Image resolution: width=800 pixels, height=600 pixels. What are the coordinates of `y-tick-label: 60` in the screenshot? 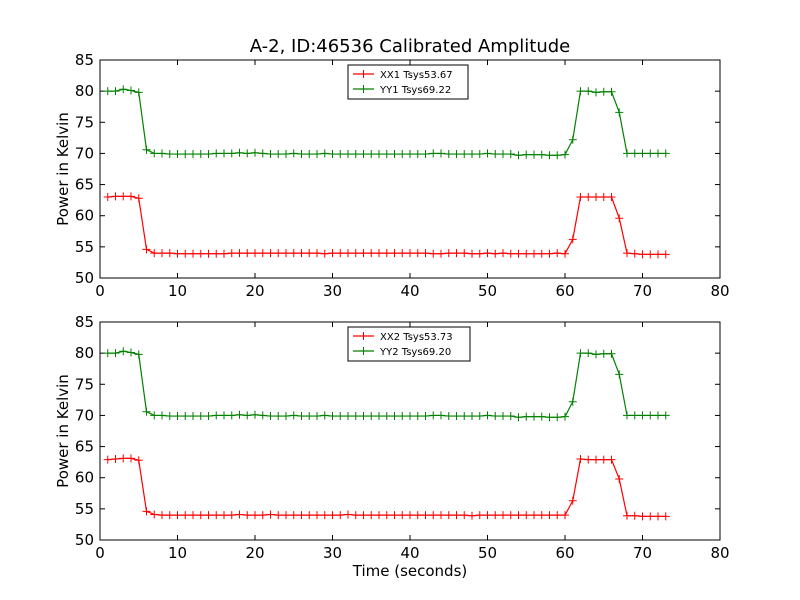 It's located at (84, 478).